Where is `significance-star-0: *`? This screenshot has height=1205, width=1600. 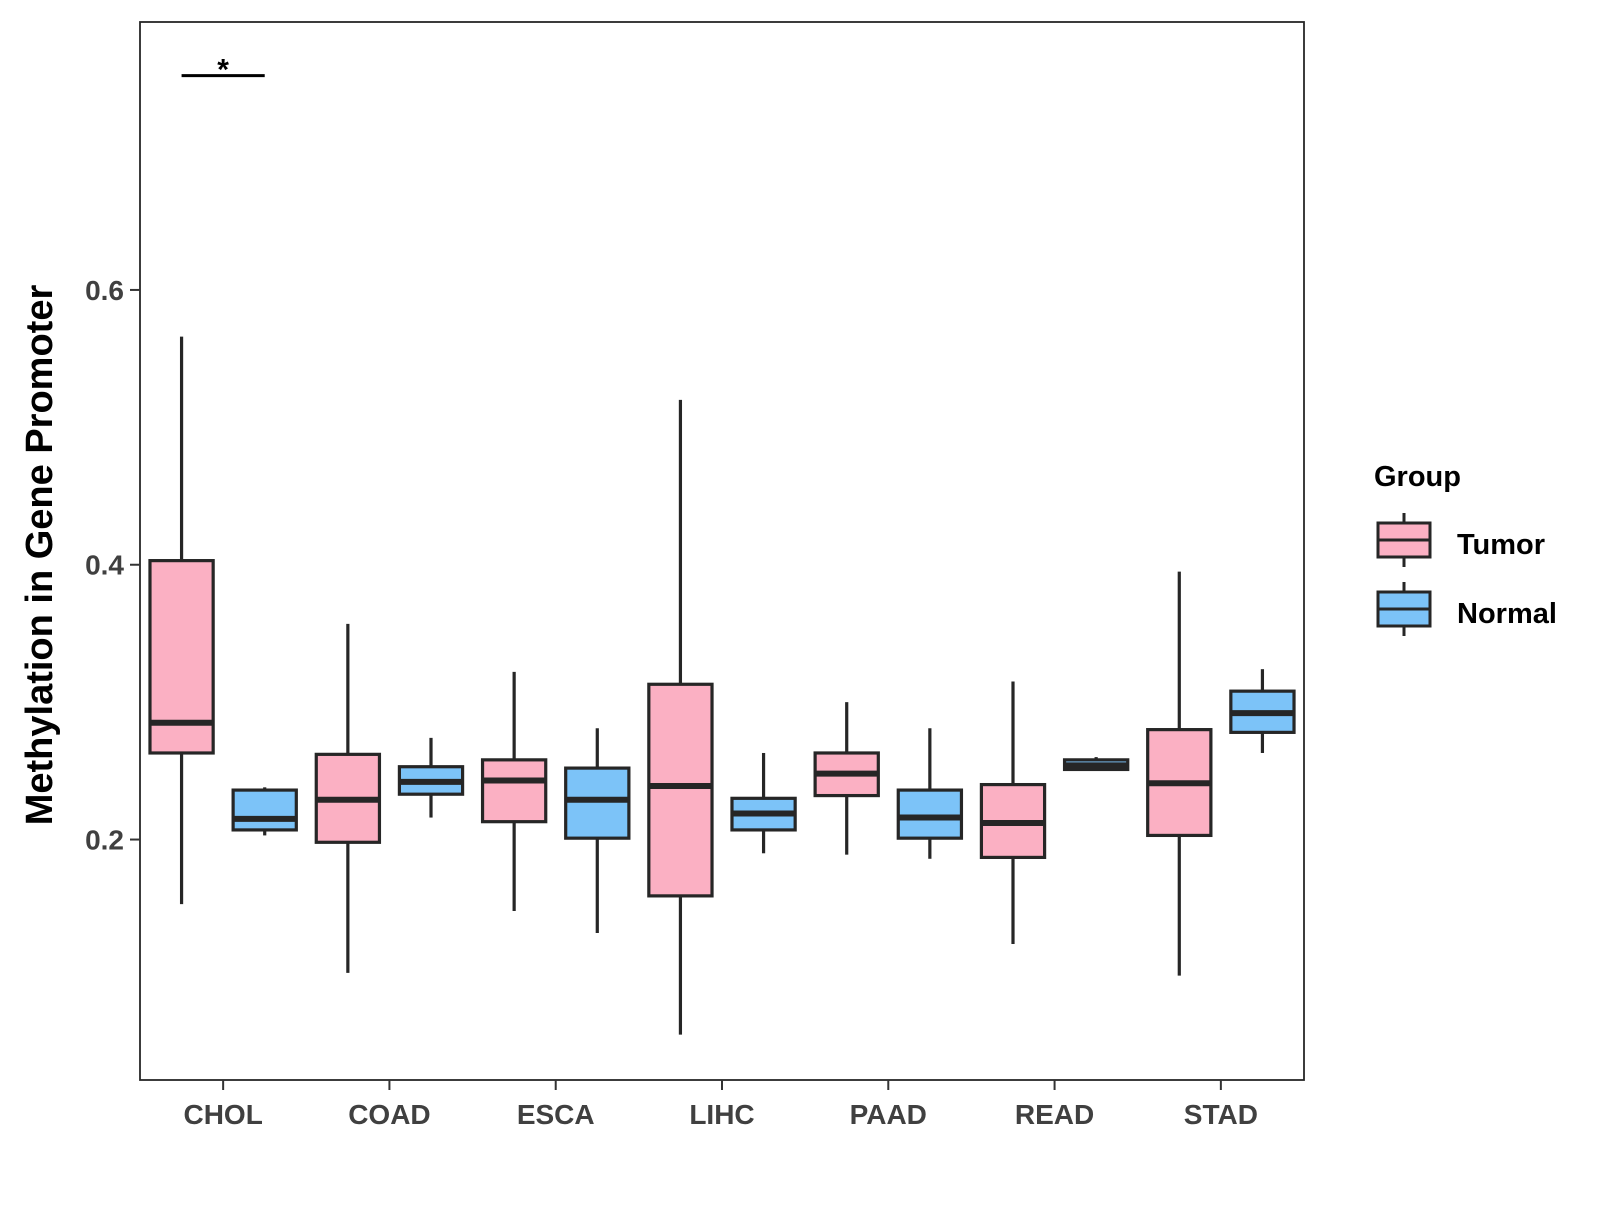
significance-star-0: * is located at coordinates (223, 70).